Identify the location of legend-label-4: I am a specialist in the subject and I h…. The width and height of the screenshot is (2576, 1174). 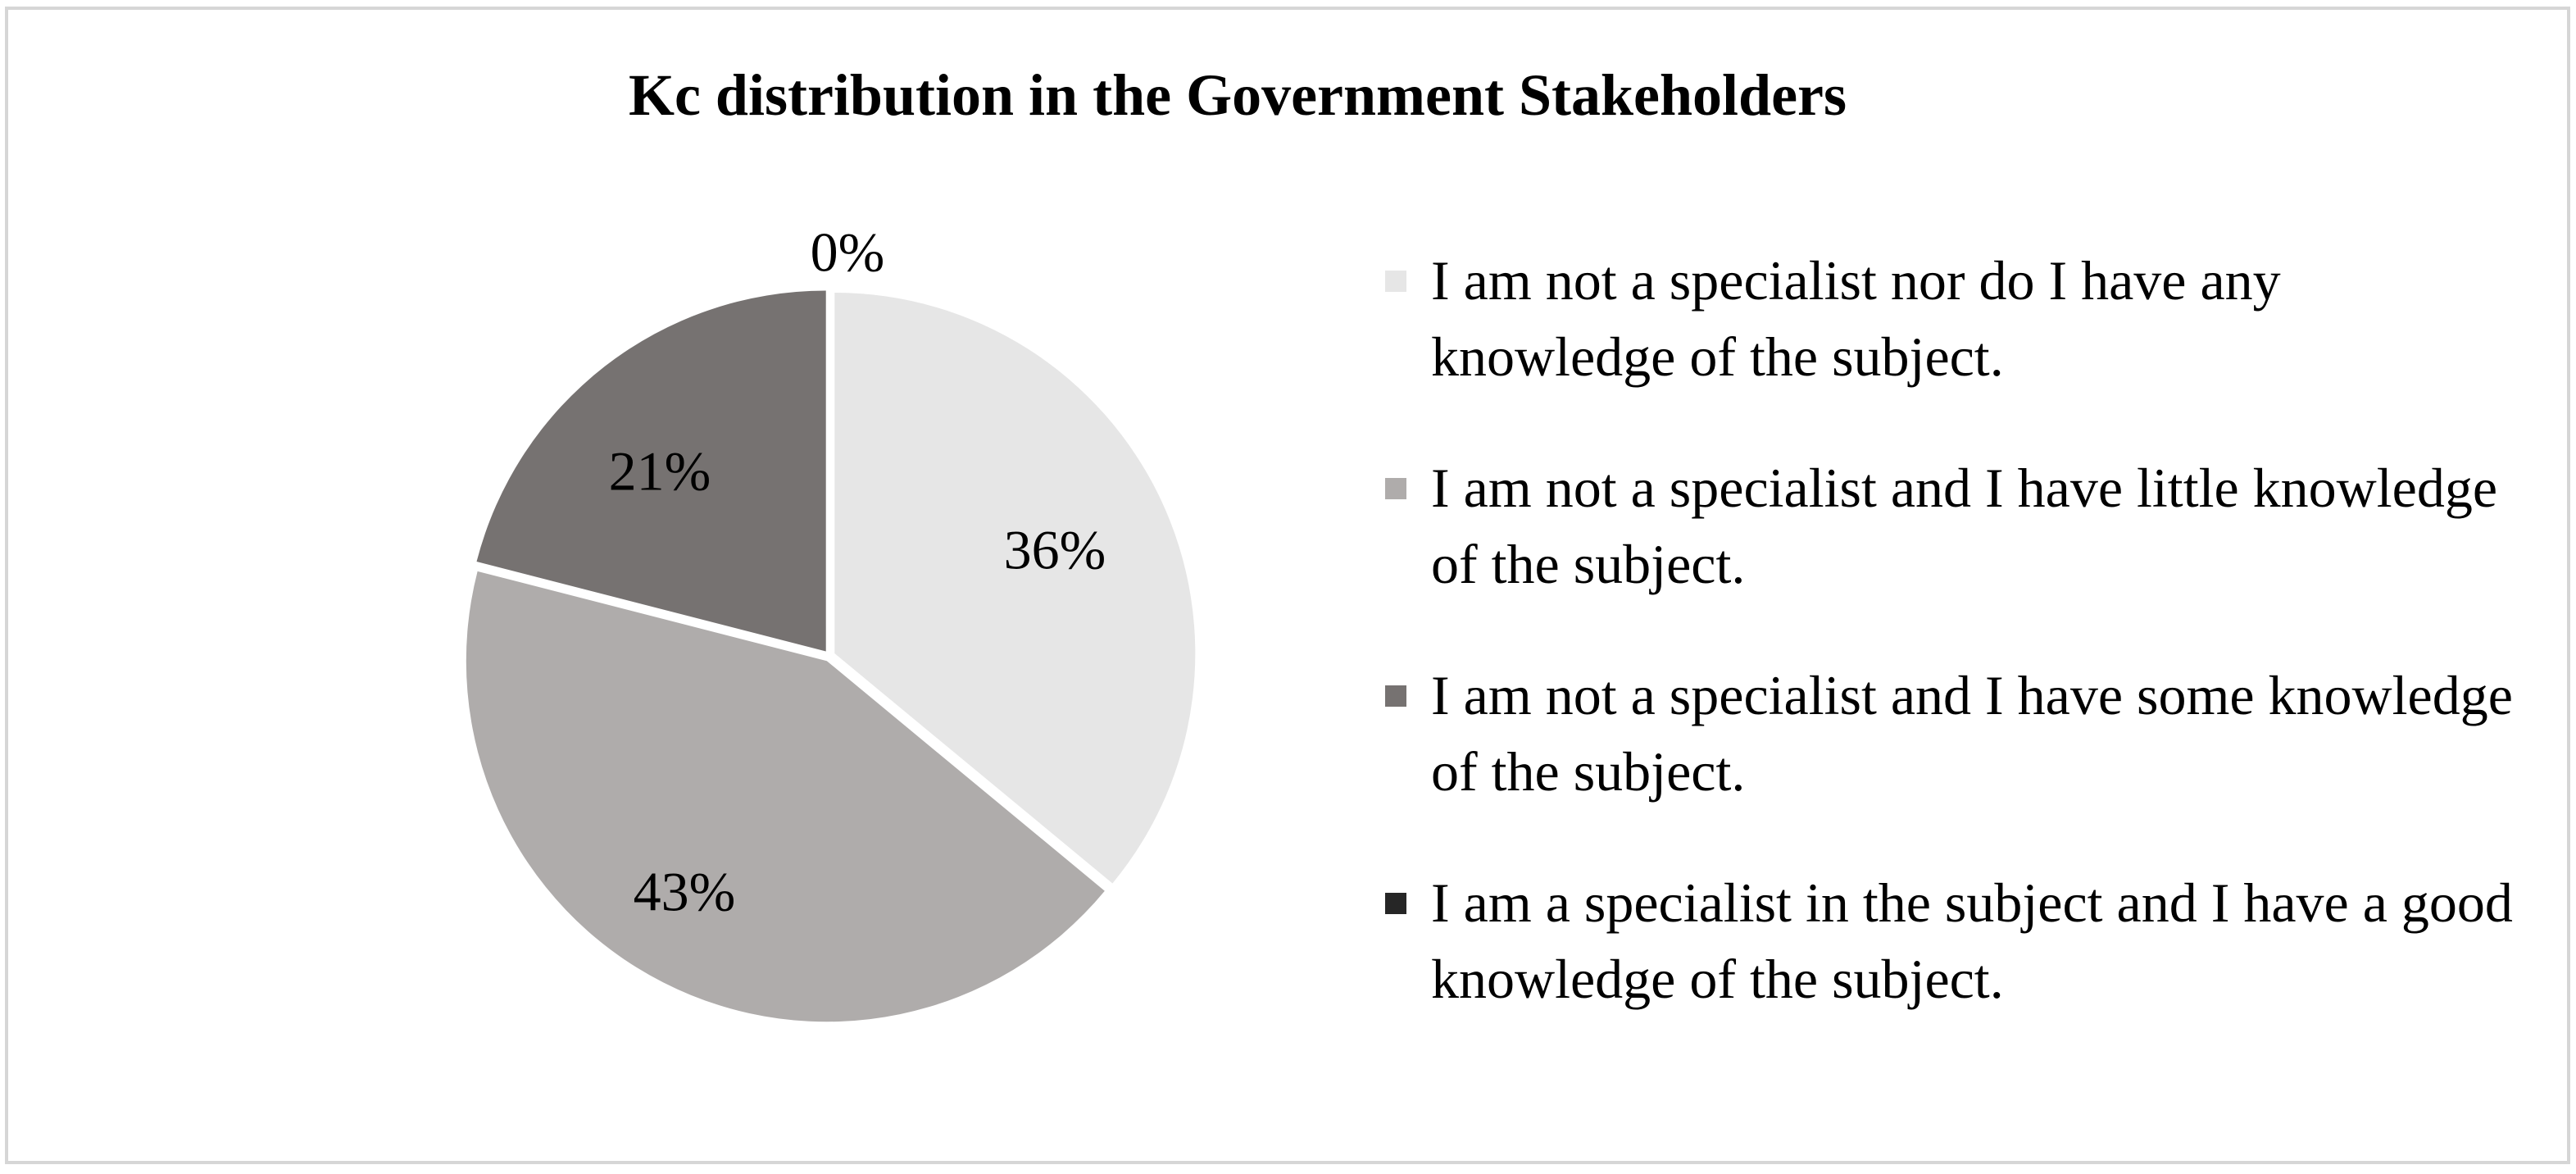
(1972, 940).